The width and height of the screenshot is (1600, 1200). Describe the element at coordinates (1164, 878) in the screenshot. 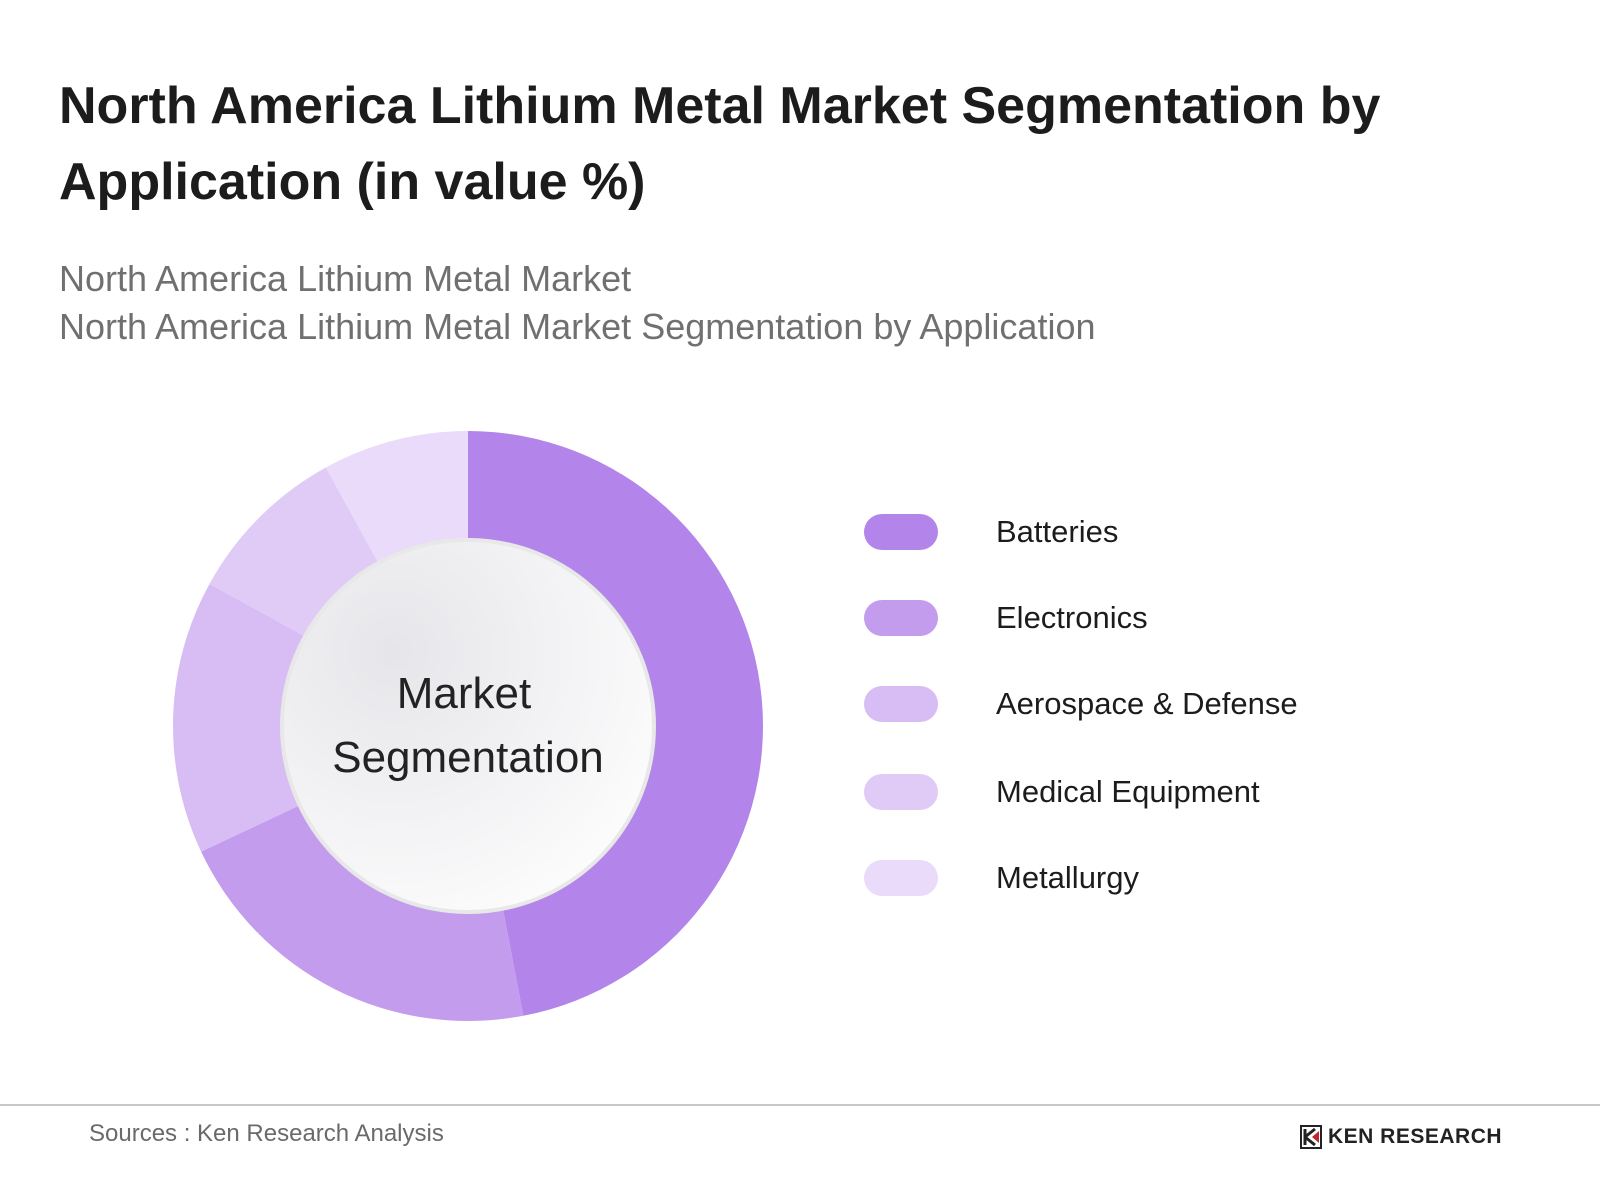

I see `legend-item-metallurgy: Metallurgy` at that location.